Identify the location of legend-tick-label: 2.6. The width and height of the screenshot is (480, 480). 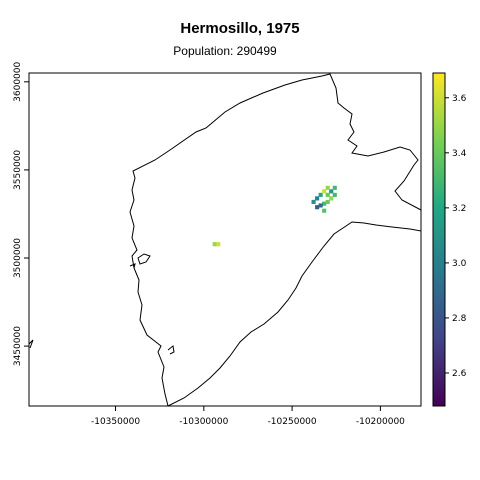
(459, 374).